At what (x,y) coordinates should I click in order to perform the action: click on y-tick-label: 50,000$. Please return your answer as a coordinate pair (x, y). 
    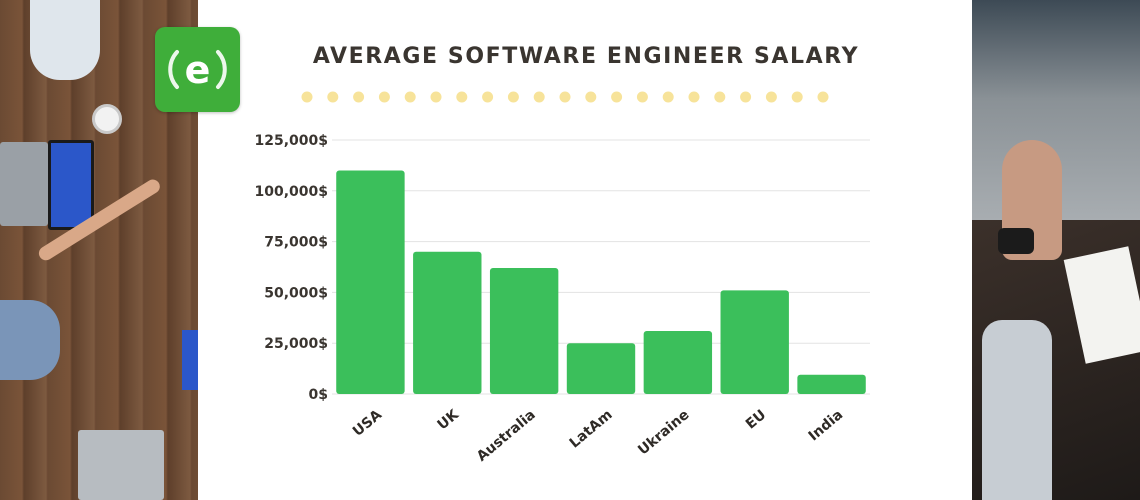
    Looking at the image, I should click on (296, 293).